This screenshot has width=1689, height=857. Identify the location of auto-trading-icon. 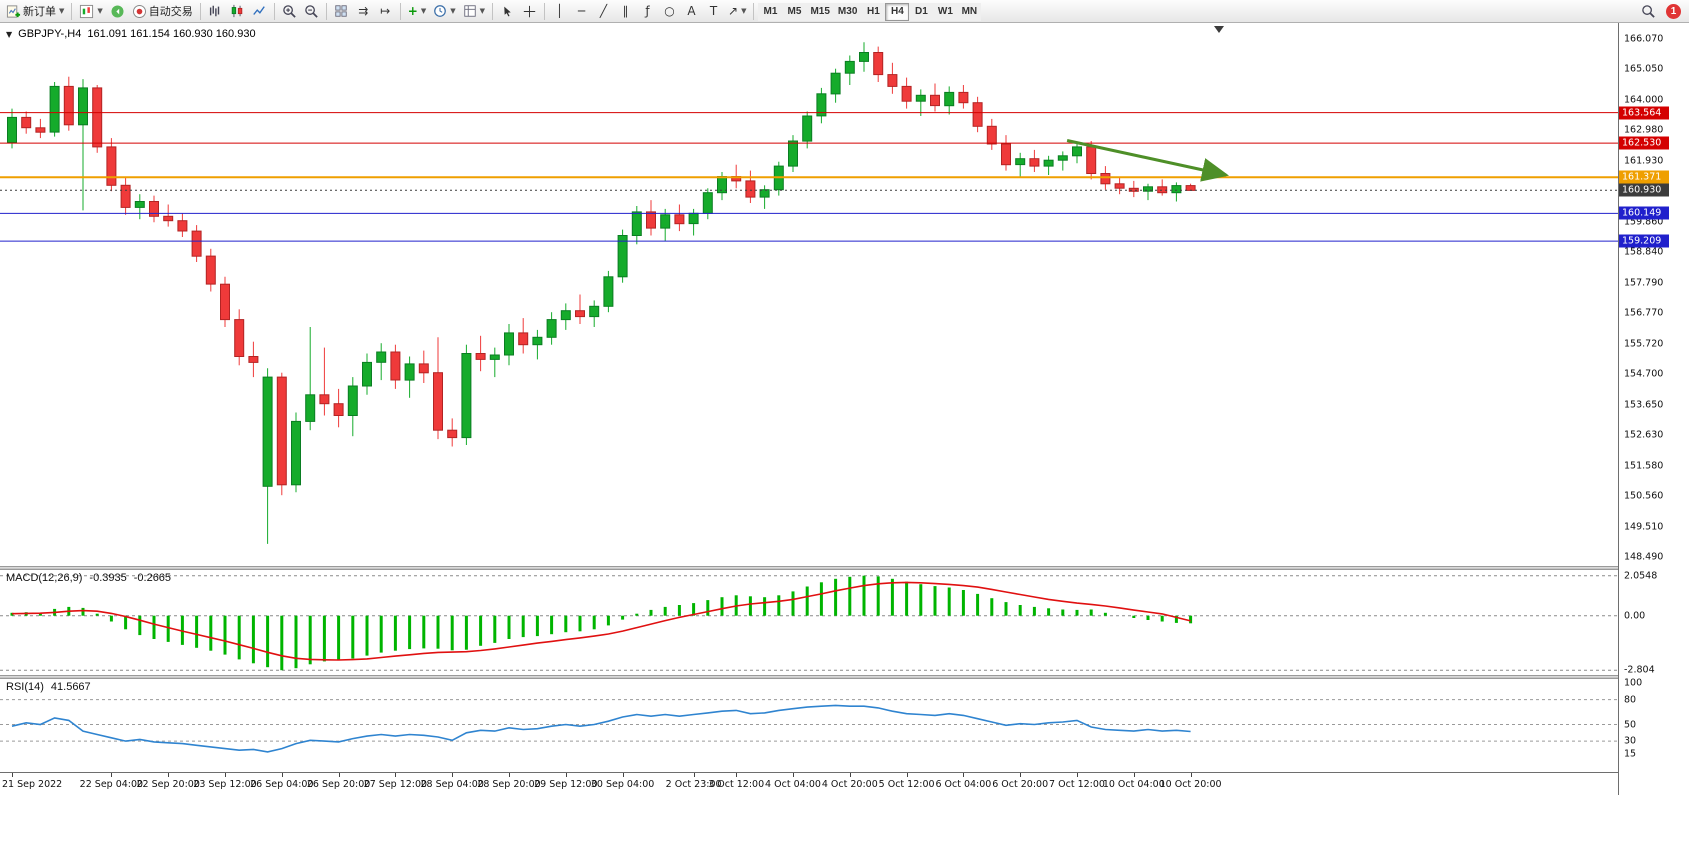
(139, 11).